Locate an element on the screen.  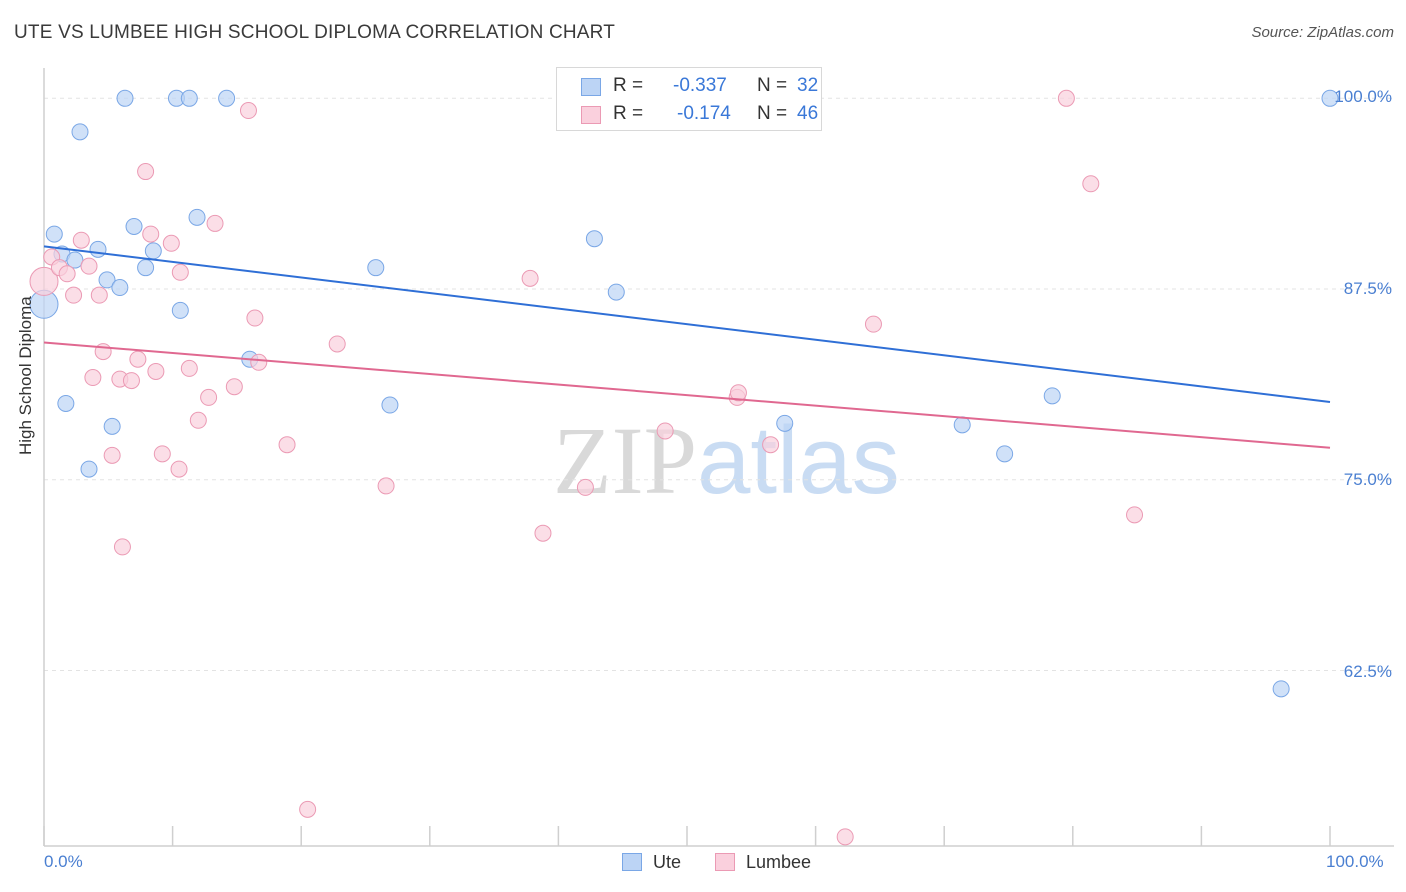
ute-n-label: N = is located at coordinates (772, 85).